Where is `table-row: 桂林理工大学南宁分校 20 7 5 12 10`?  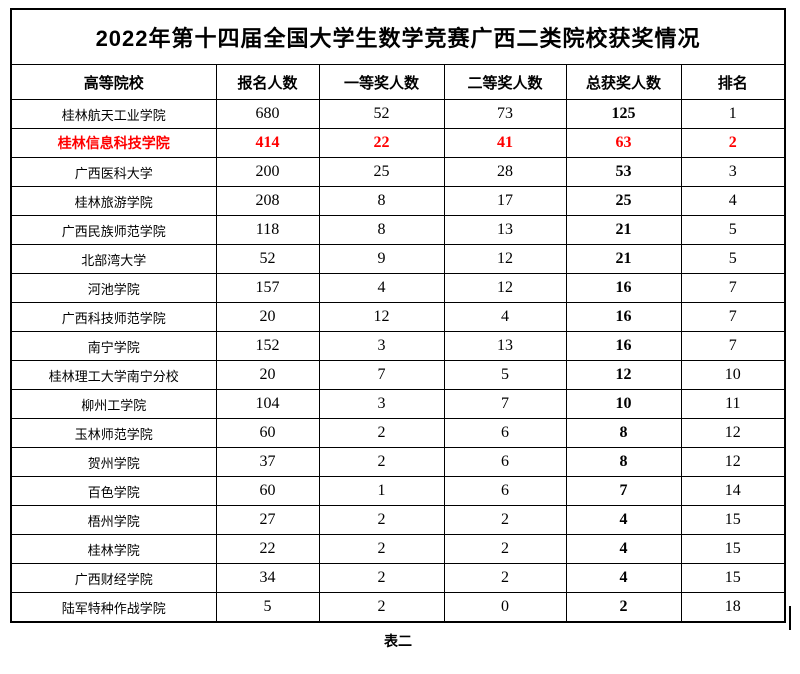 table-row: 桂林理工大学南宁分校 20 7 5 12 10 is located at coordinates (398, 375).